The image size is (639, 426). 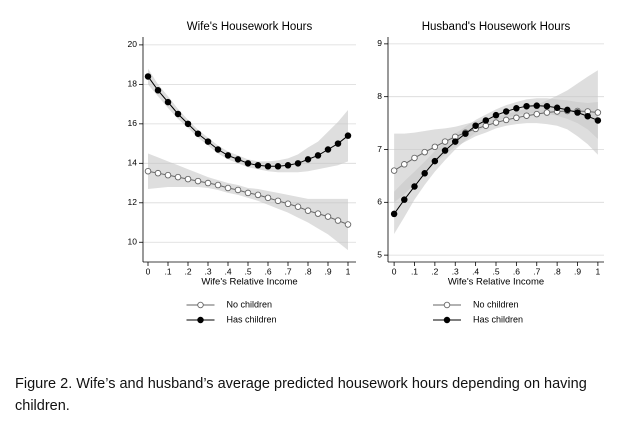 I want to click on y-tick-label: 9, so click(x=379, y=43).